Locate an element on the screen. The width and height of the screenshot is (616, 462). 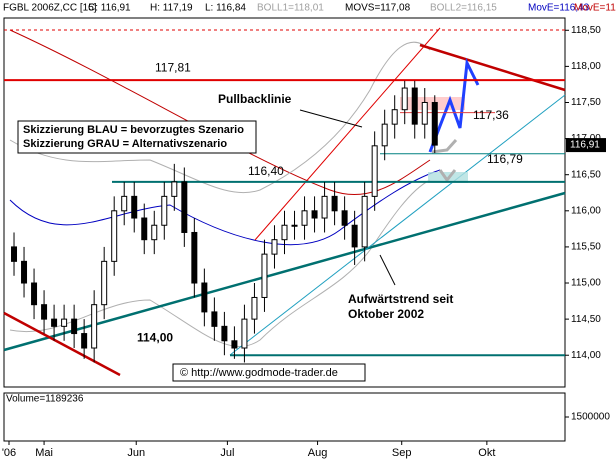
annotation: Skizzierung BLAU = bevorzugtes Szenario is located at coordinates (133, 130).